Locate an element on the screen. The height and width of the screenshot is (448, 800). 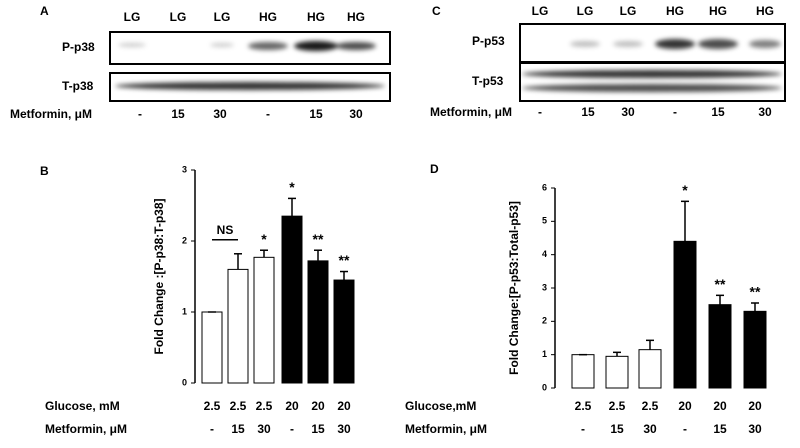
row-label: Glucose, mM is located at coordinates (82, 406).